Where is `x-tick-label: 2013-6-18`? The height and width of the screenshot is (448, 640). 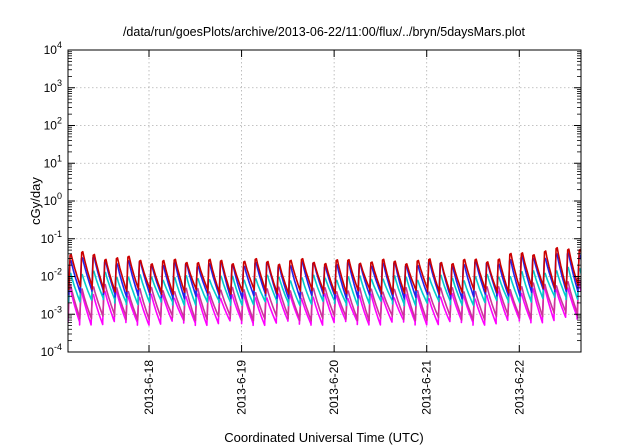
x-tick-label: 2013-6-18 is located at coordinates (149, 387).